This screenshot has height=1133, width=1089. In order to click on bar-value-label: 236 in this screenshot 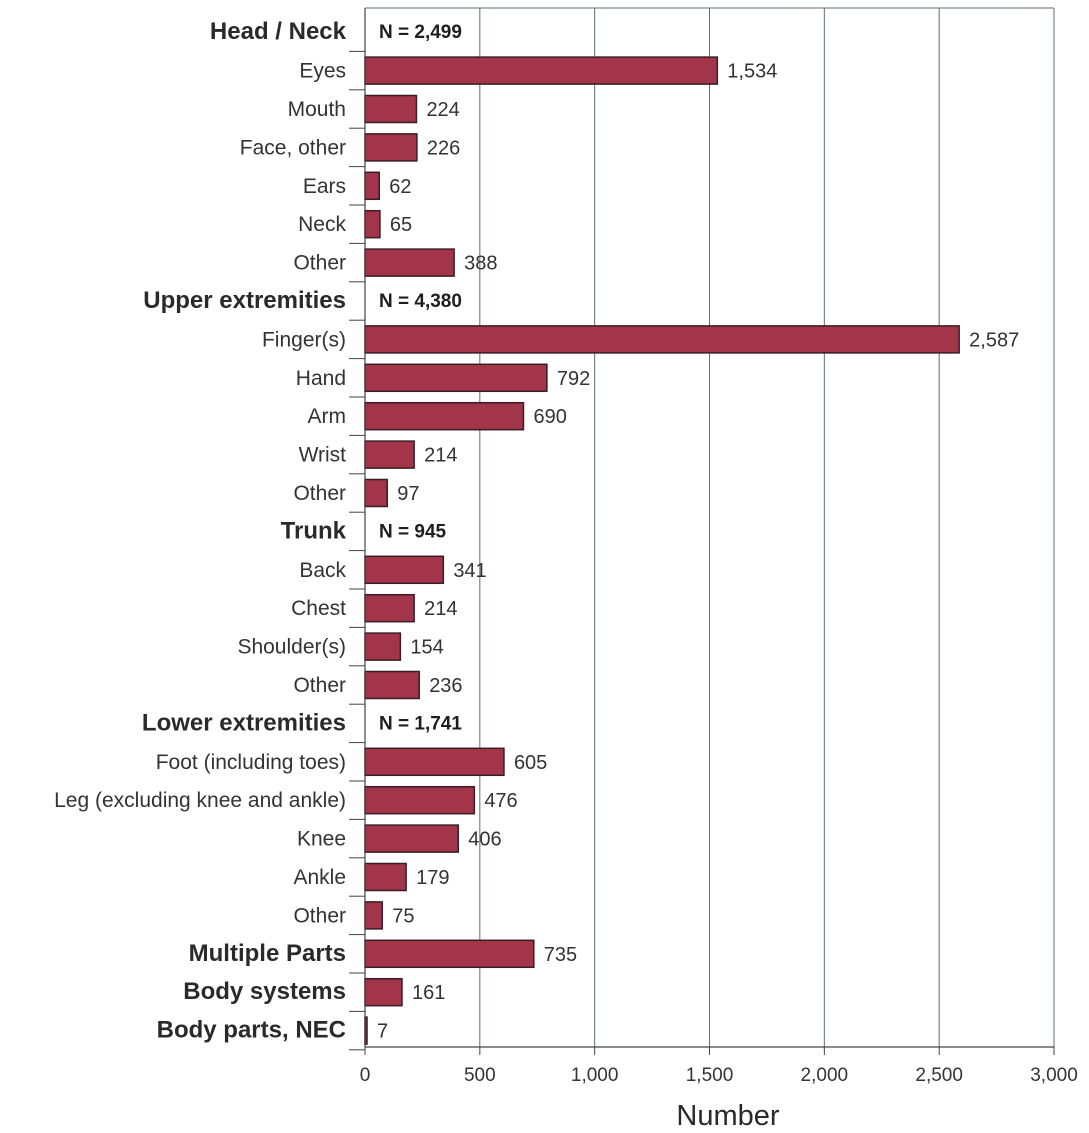, I will do `click(445, 686)`.